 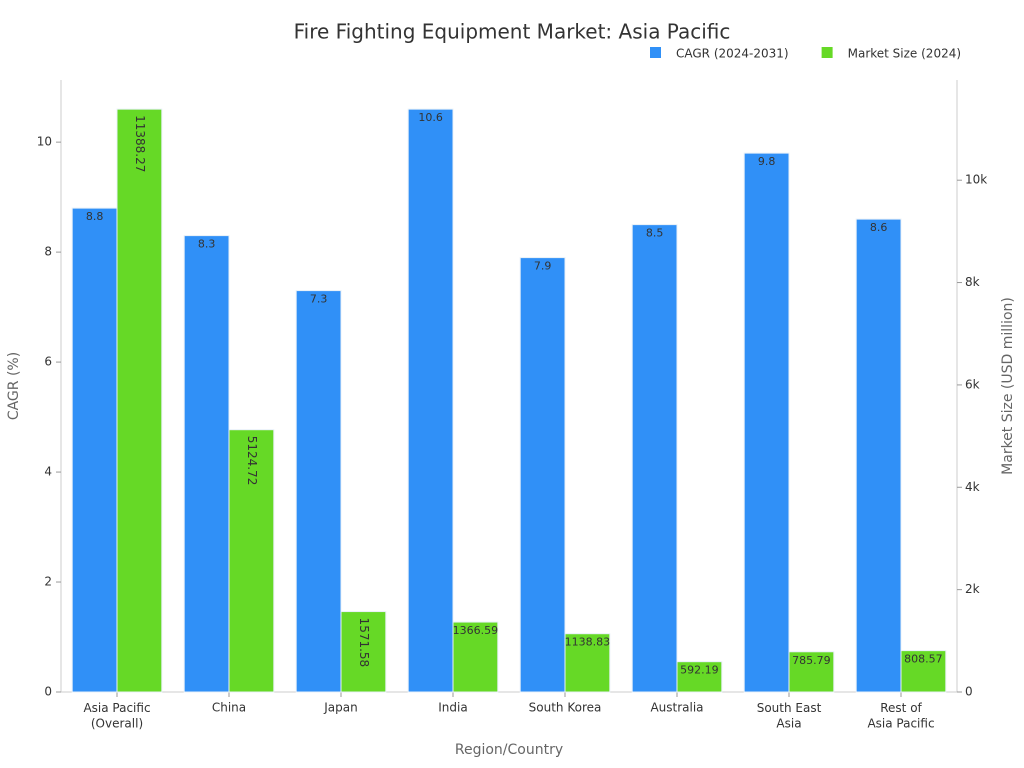 What do you see at coordinates (48, 472) in the screenshot?
I see `y-tick-label: 4` at bounding box center [48, 472].